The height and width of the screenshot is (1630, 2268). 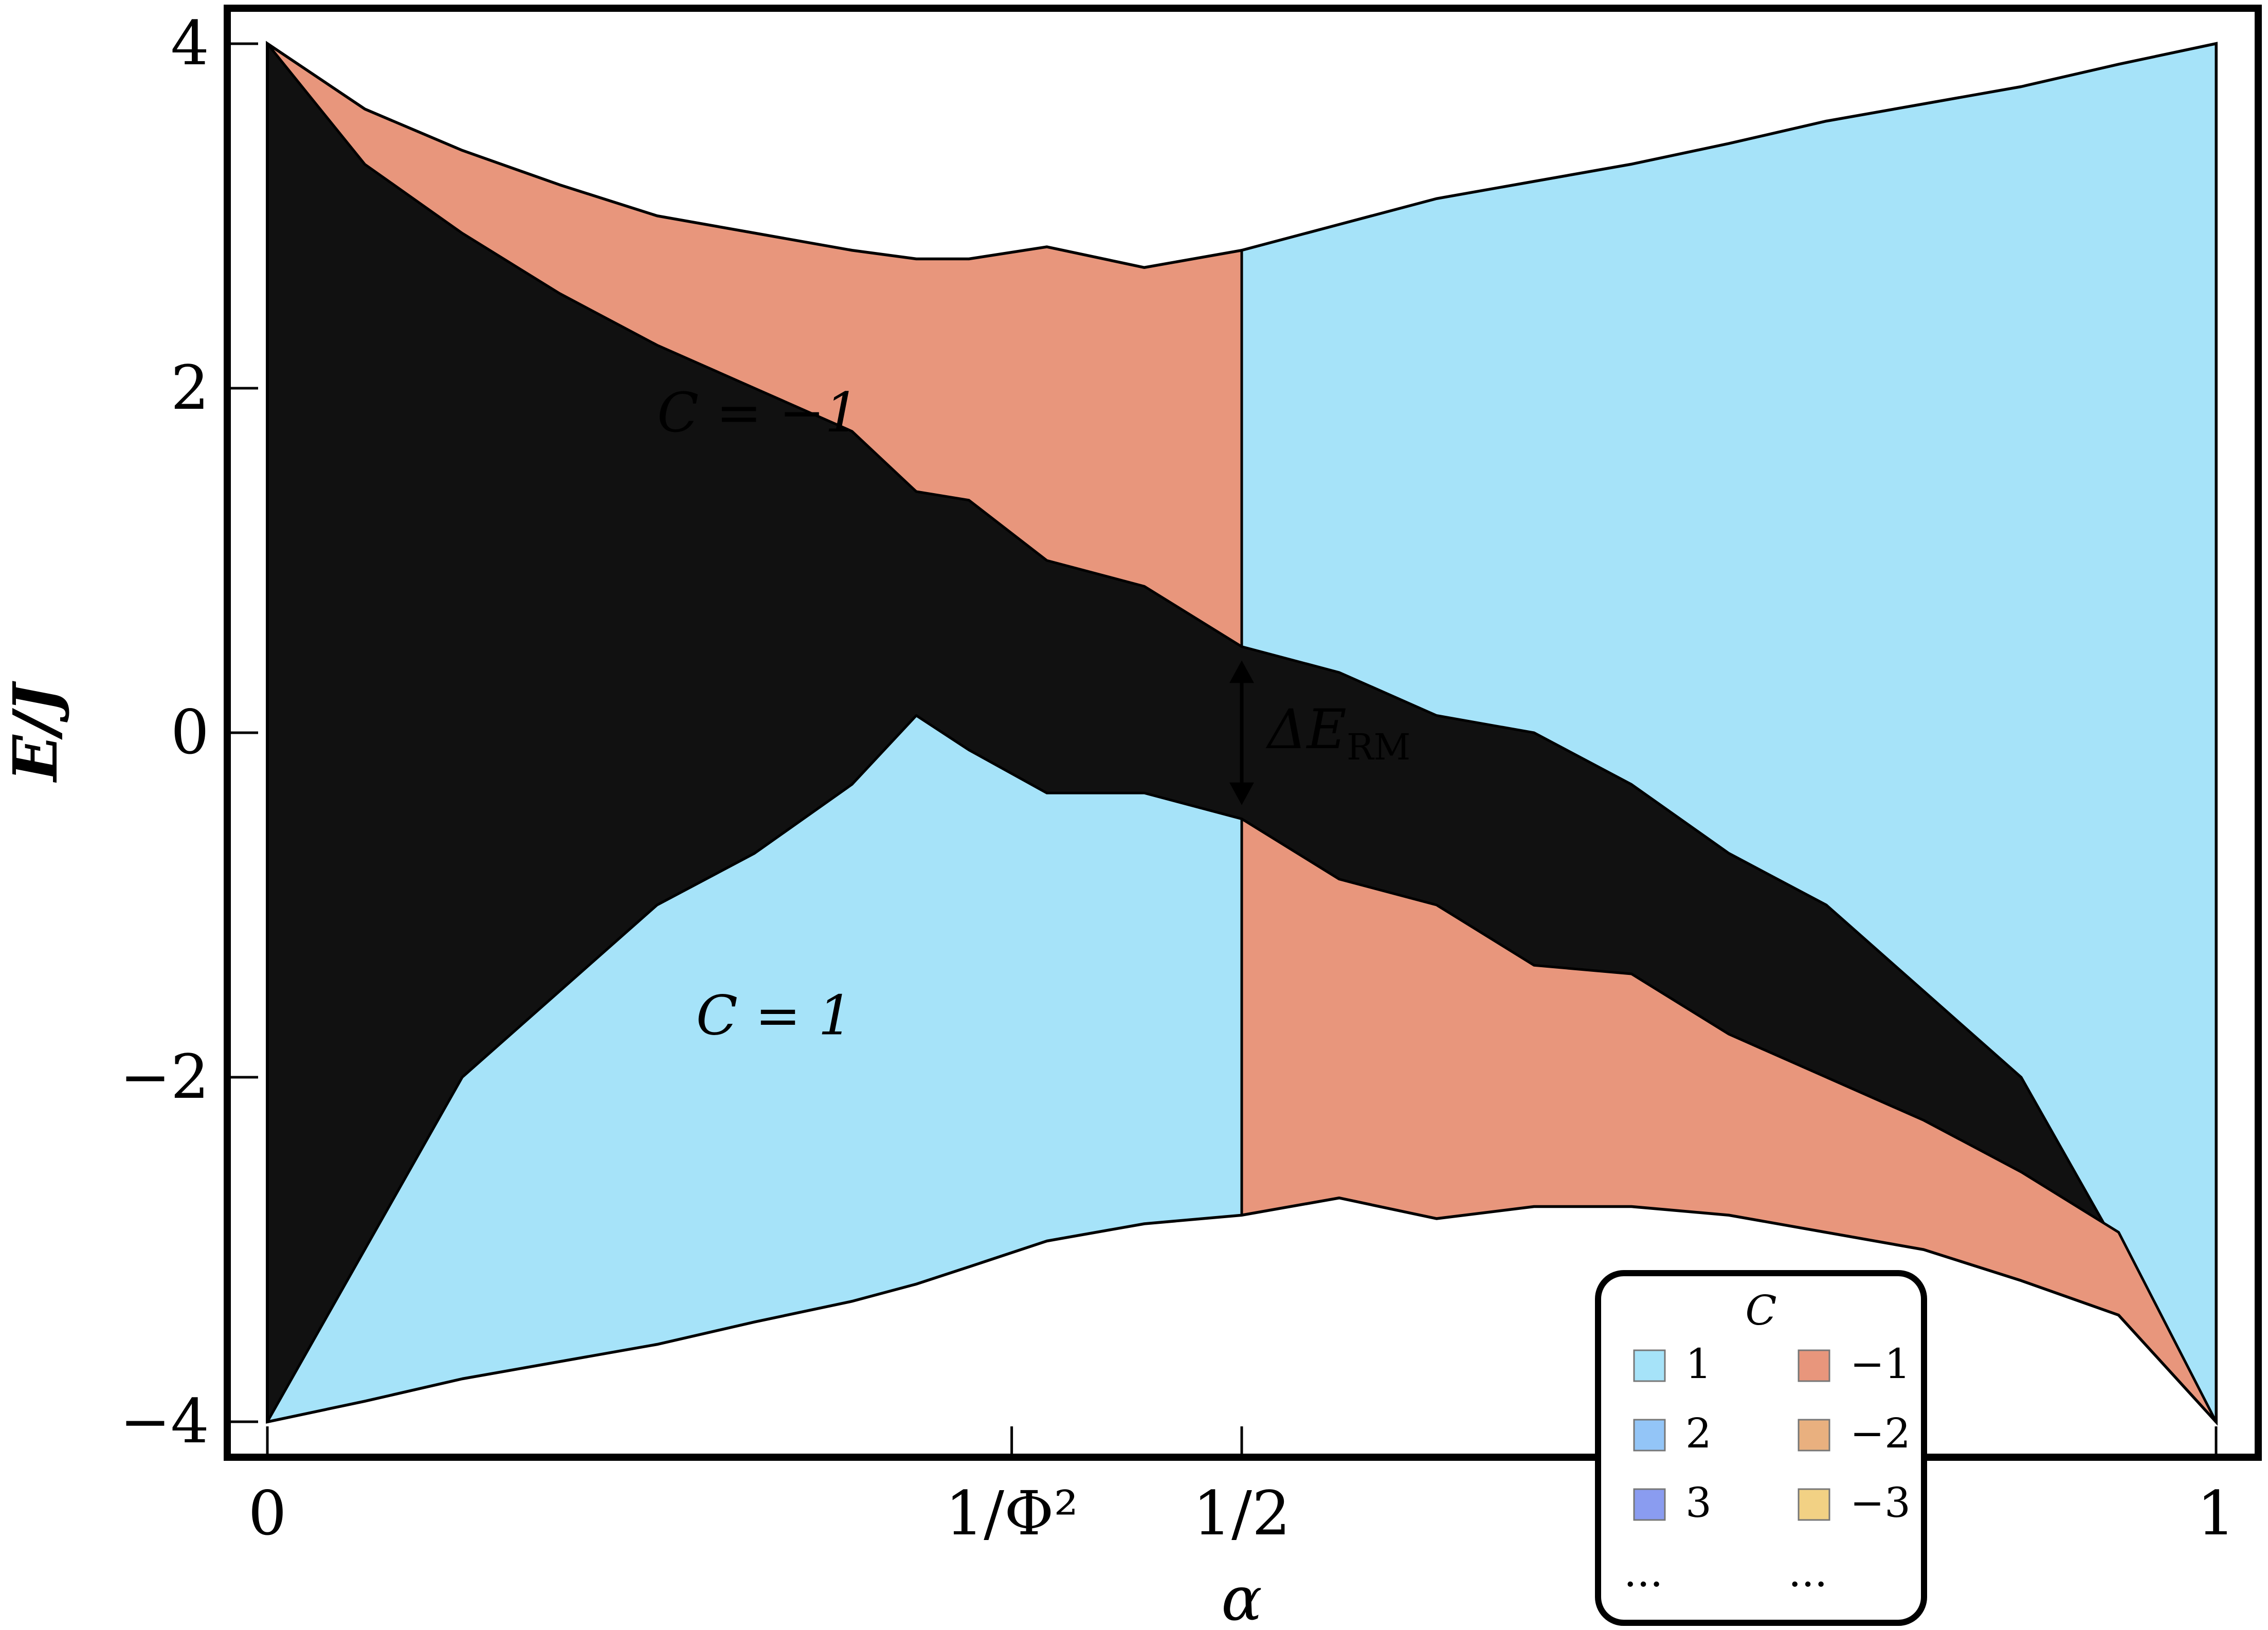 I want to click on y-tick-label: 2, so click(x=190, y=388).